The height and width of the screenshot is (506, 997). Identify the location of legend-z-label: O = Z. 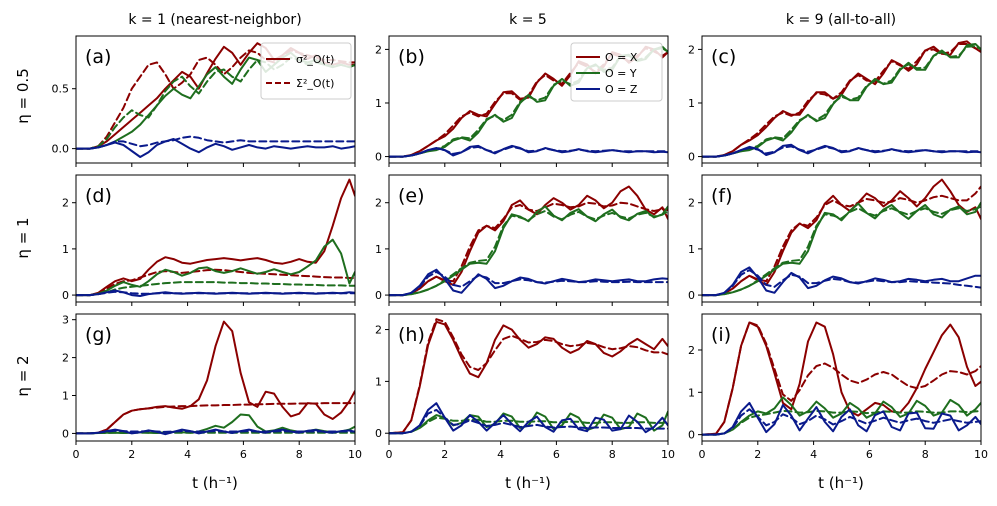
(621, 89).